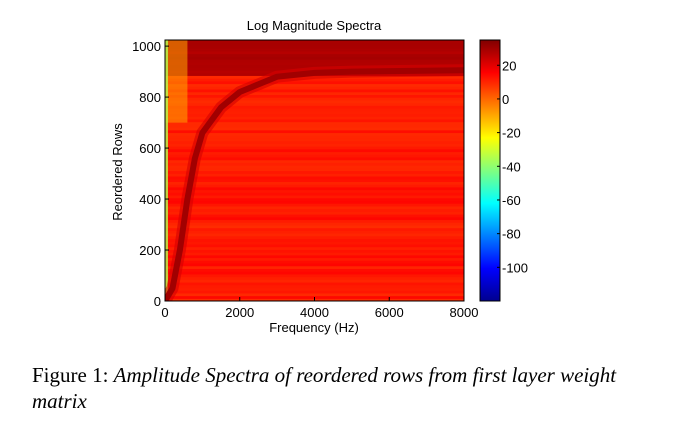 The height and width of the screenshot is (430, 676). What do you see at coordinates (314, 312) in the screenshot?
I see `x-tick-label: 4000` at bounding box center [314, 312].